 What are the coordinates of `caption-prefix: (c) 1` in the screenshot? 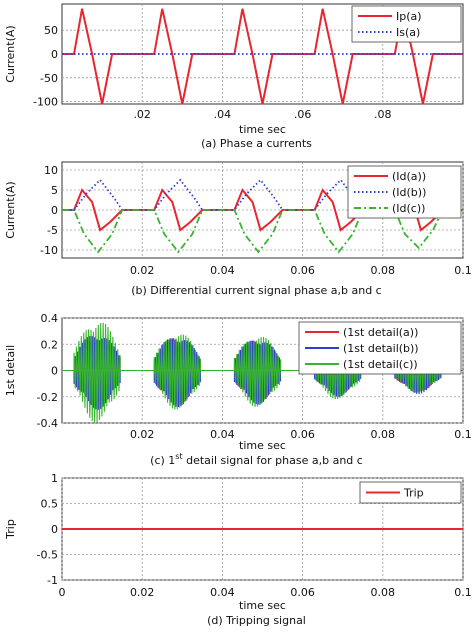 It's located at (162, 460).